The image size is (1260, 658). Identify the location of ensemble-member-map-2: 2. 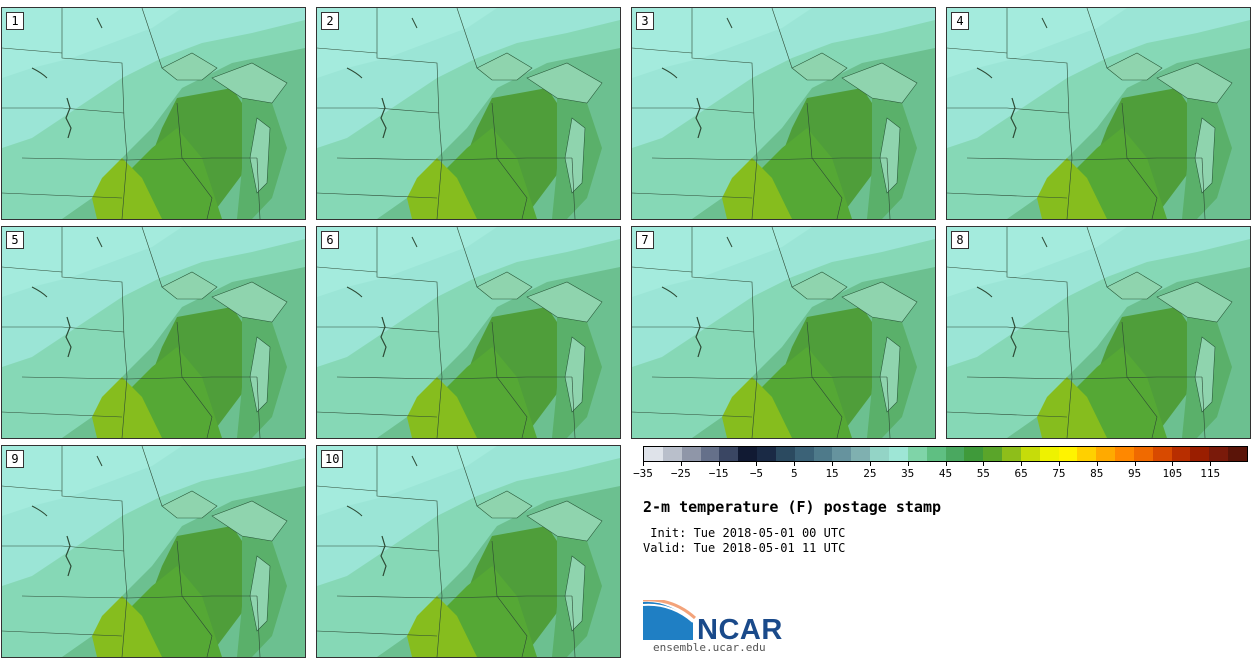
(468, 113).